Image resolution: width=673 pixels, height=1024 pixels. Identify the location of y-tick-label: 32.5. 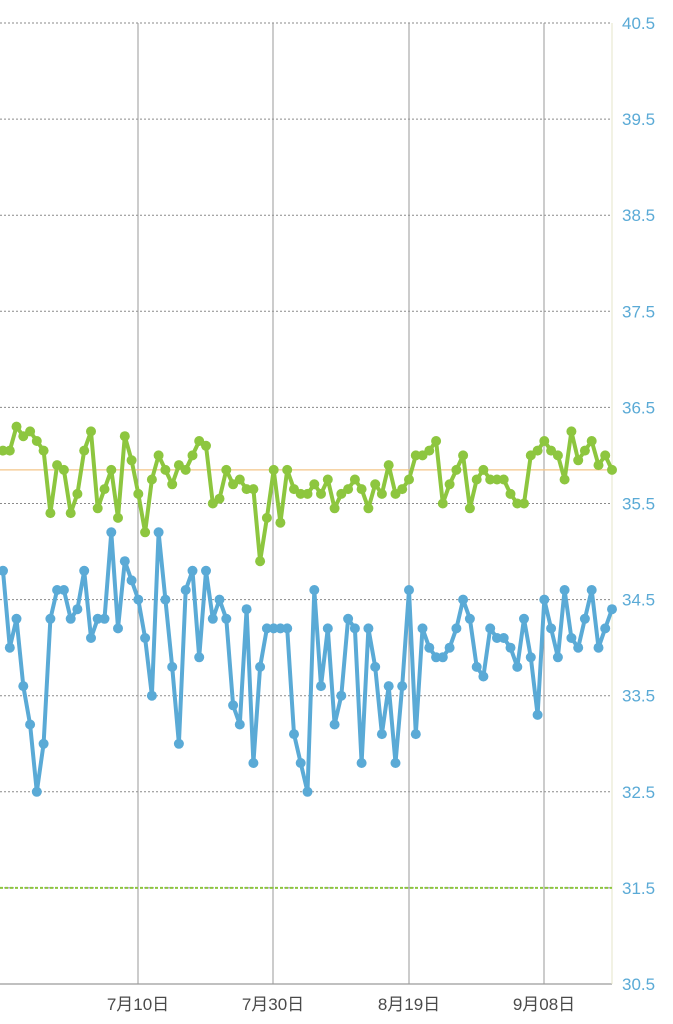
(638, 792).